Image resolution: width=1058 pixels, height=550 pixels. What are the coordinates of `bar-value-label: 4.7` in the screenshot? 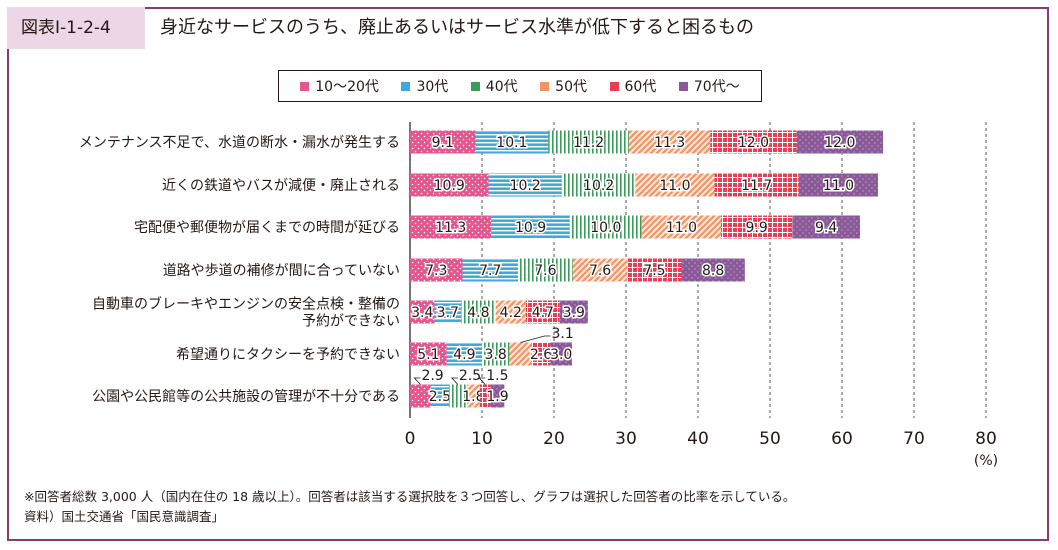 It's located at (543, 313).